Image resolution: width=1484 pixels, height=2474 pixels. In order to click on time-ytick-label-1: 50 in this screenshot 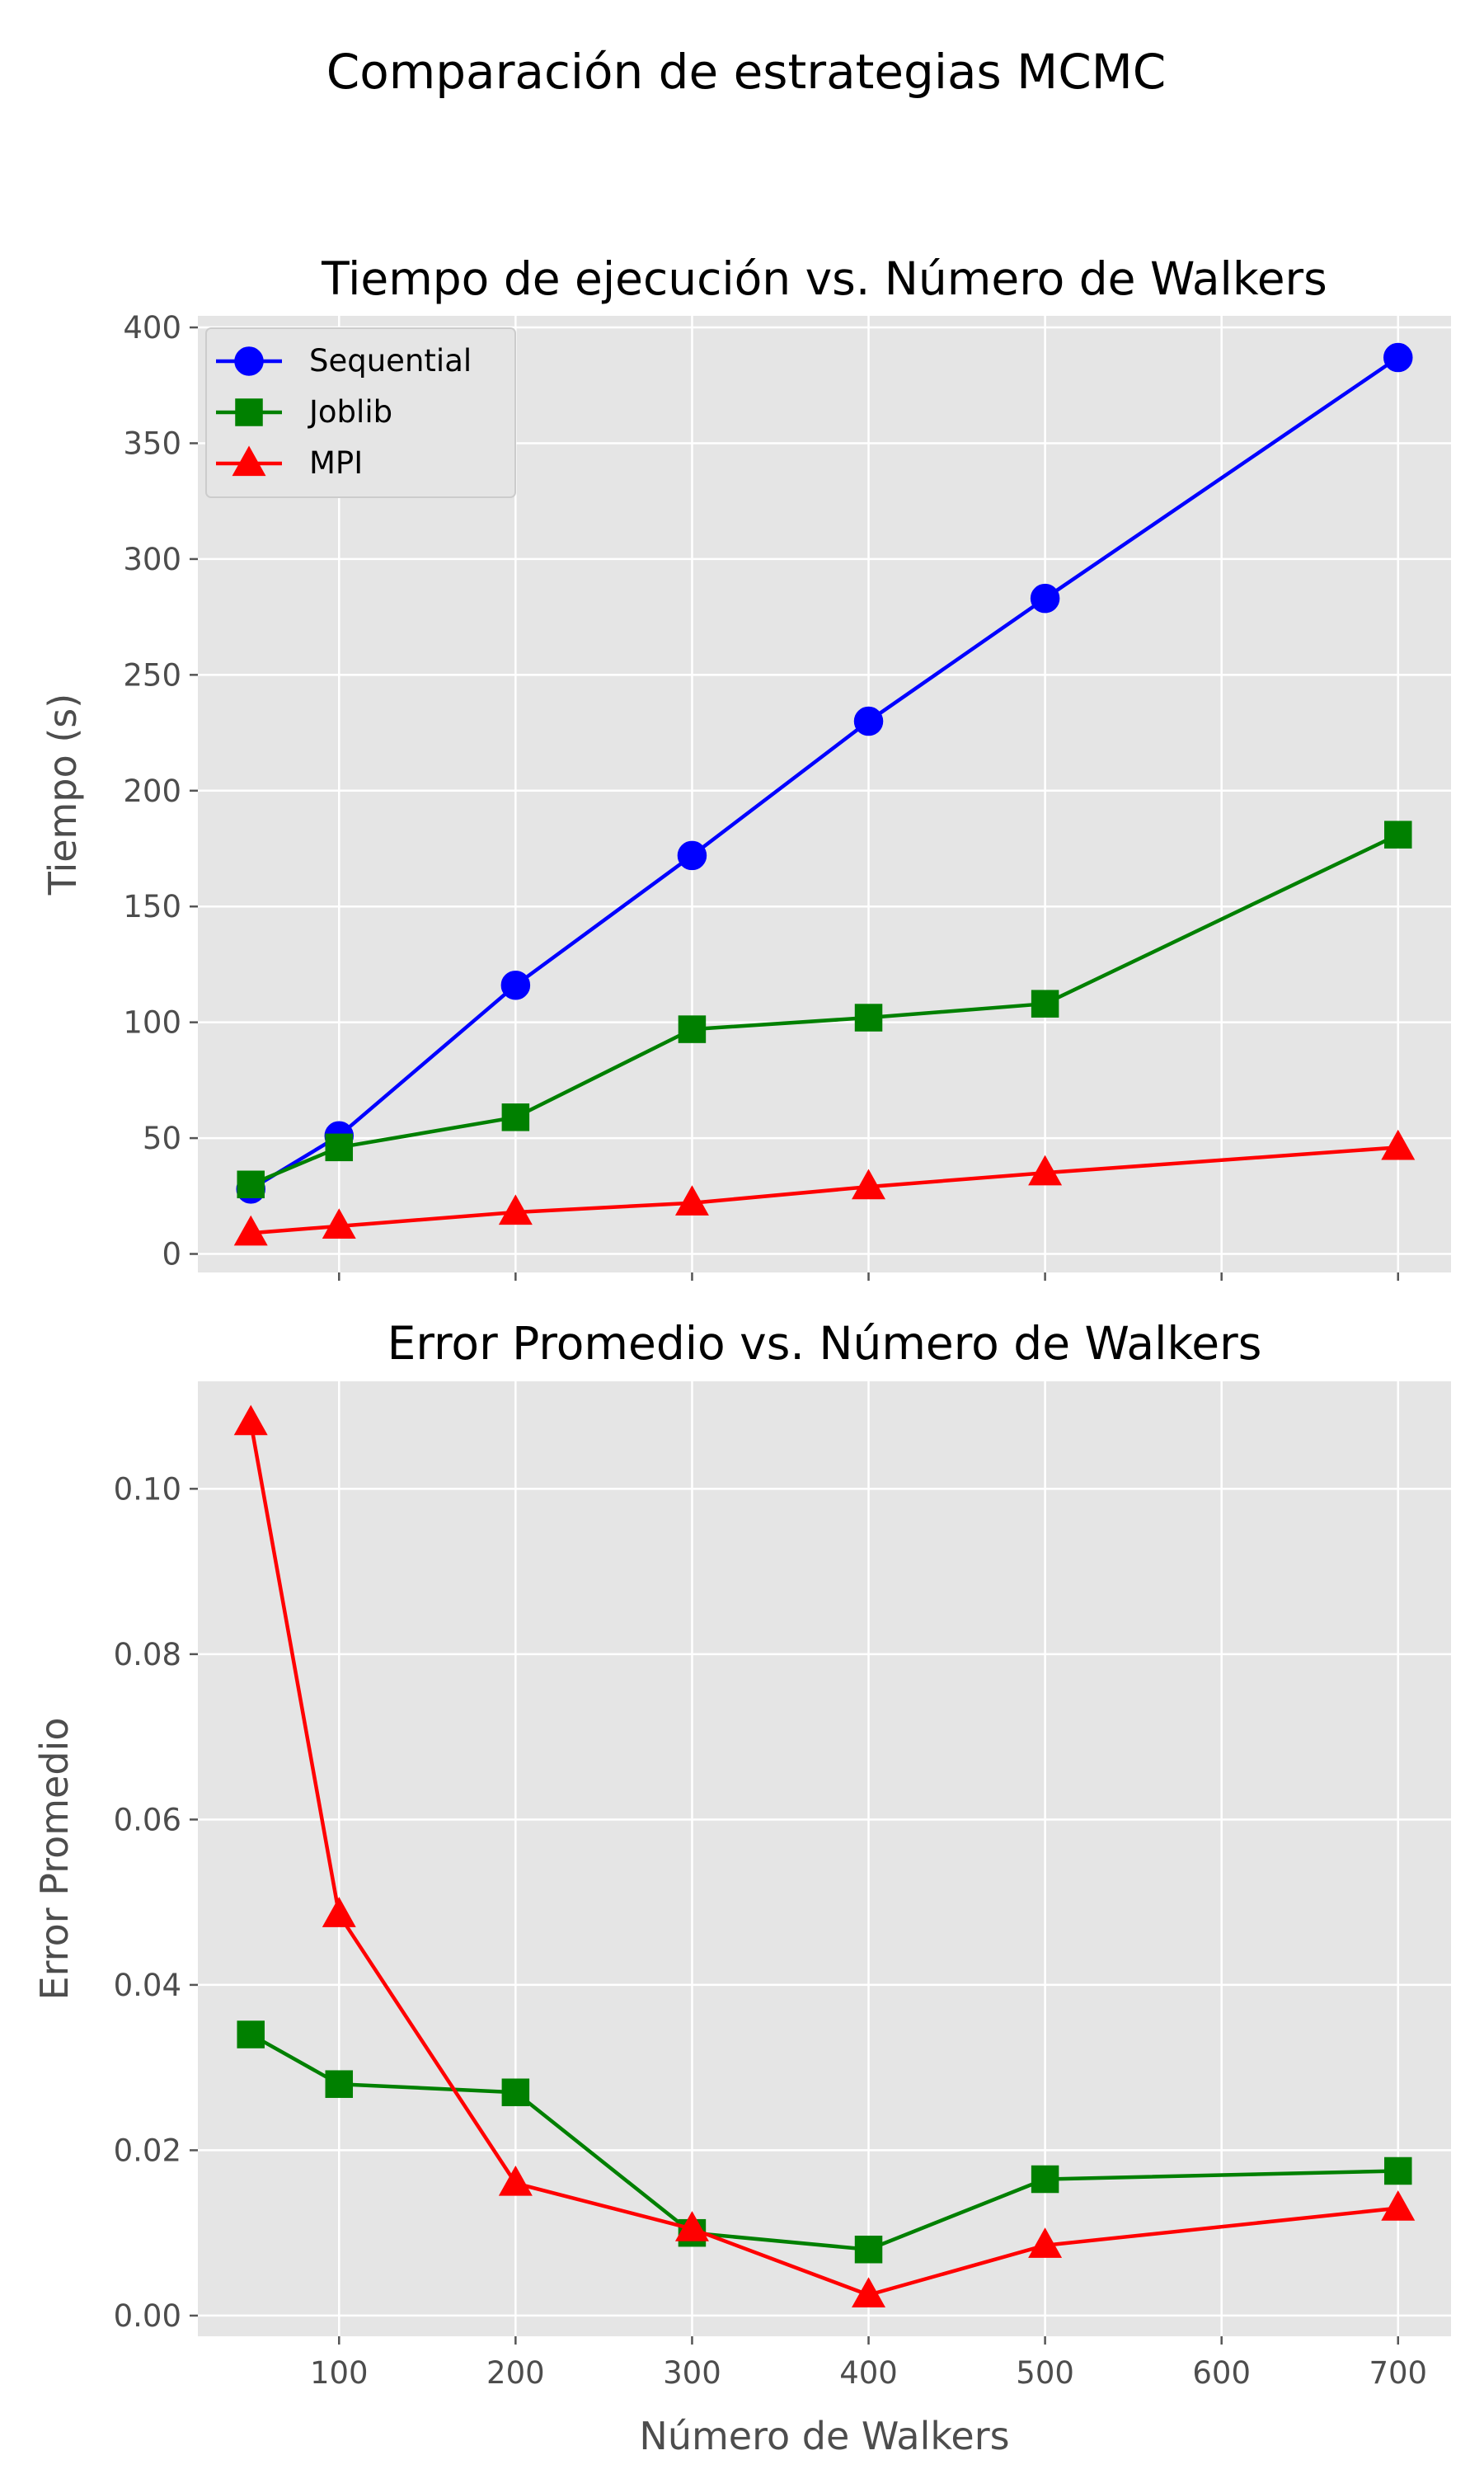, I will do `click(162, 1138)`.